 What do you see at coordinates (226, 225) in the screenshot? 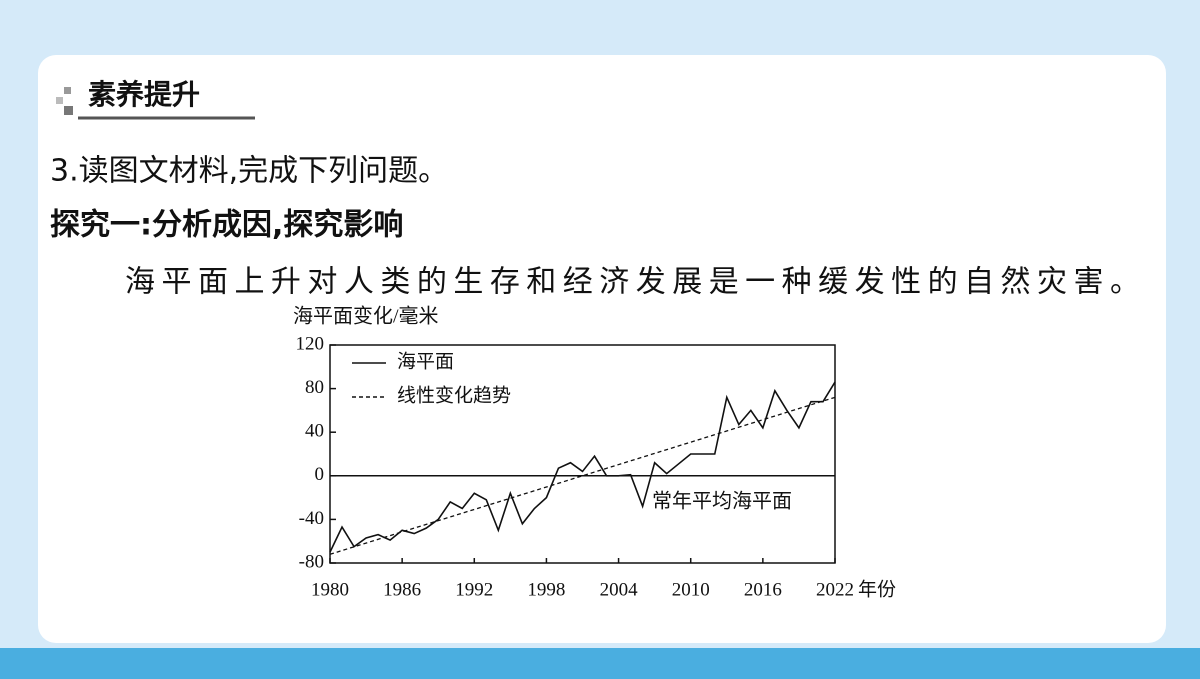
I see `subheading: 探究一:分析成因,探究影响` at bounding box center [226, 225].